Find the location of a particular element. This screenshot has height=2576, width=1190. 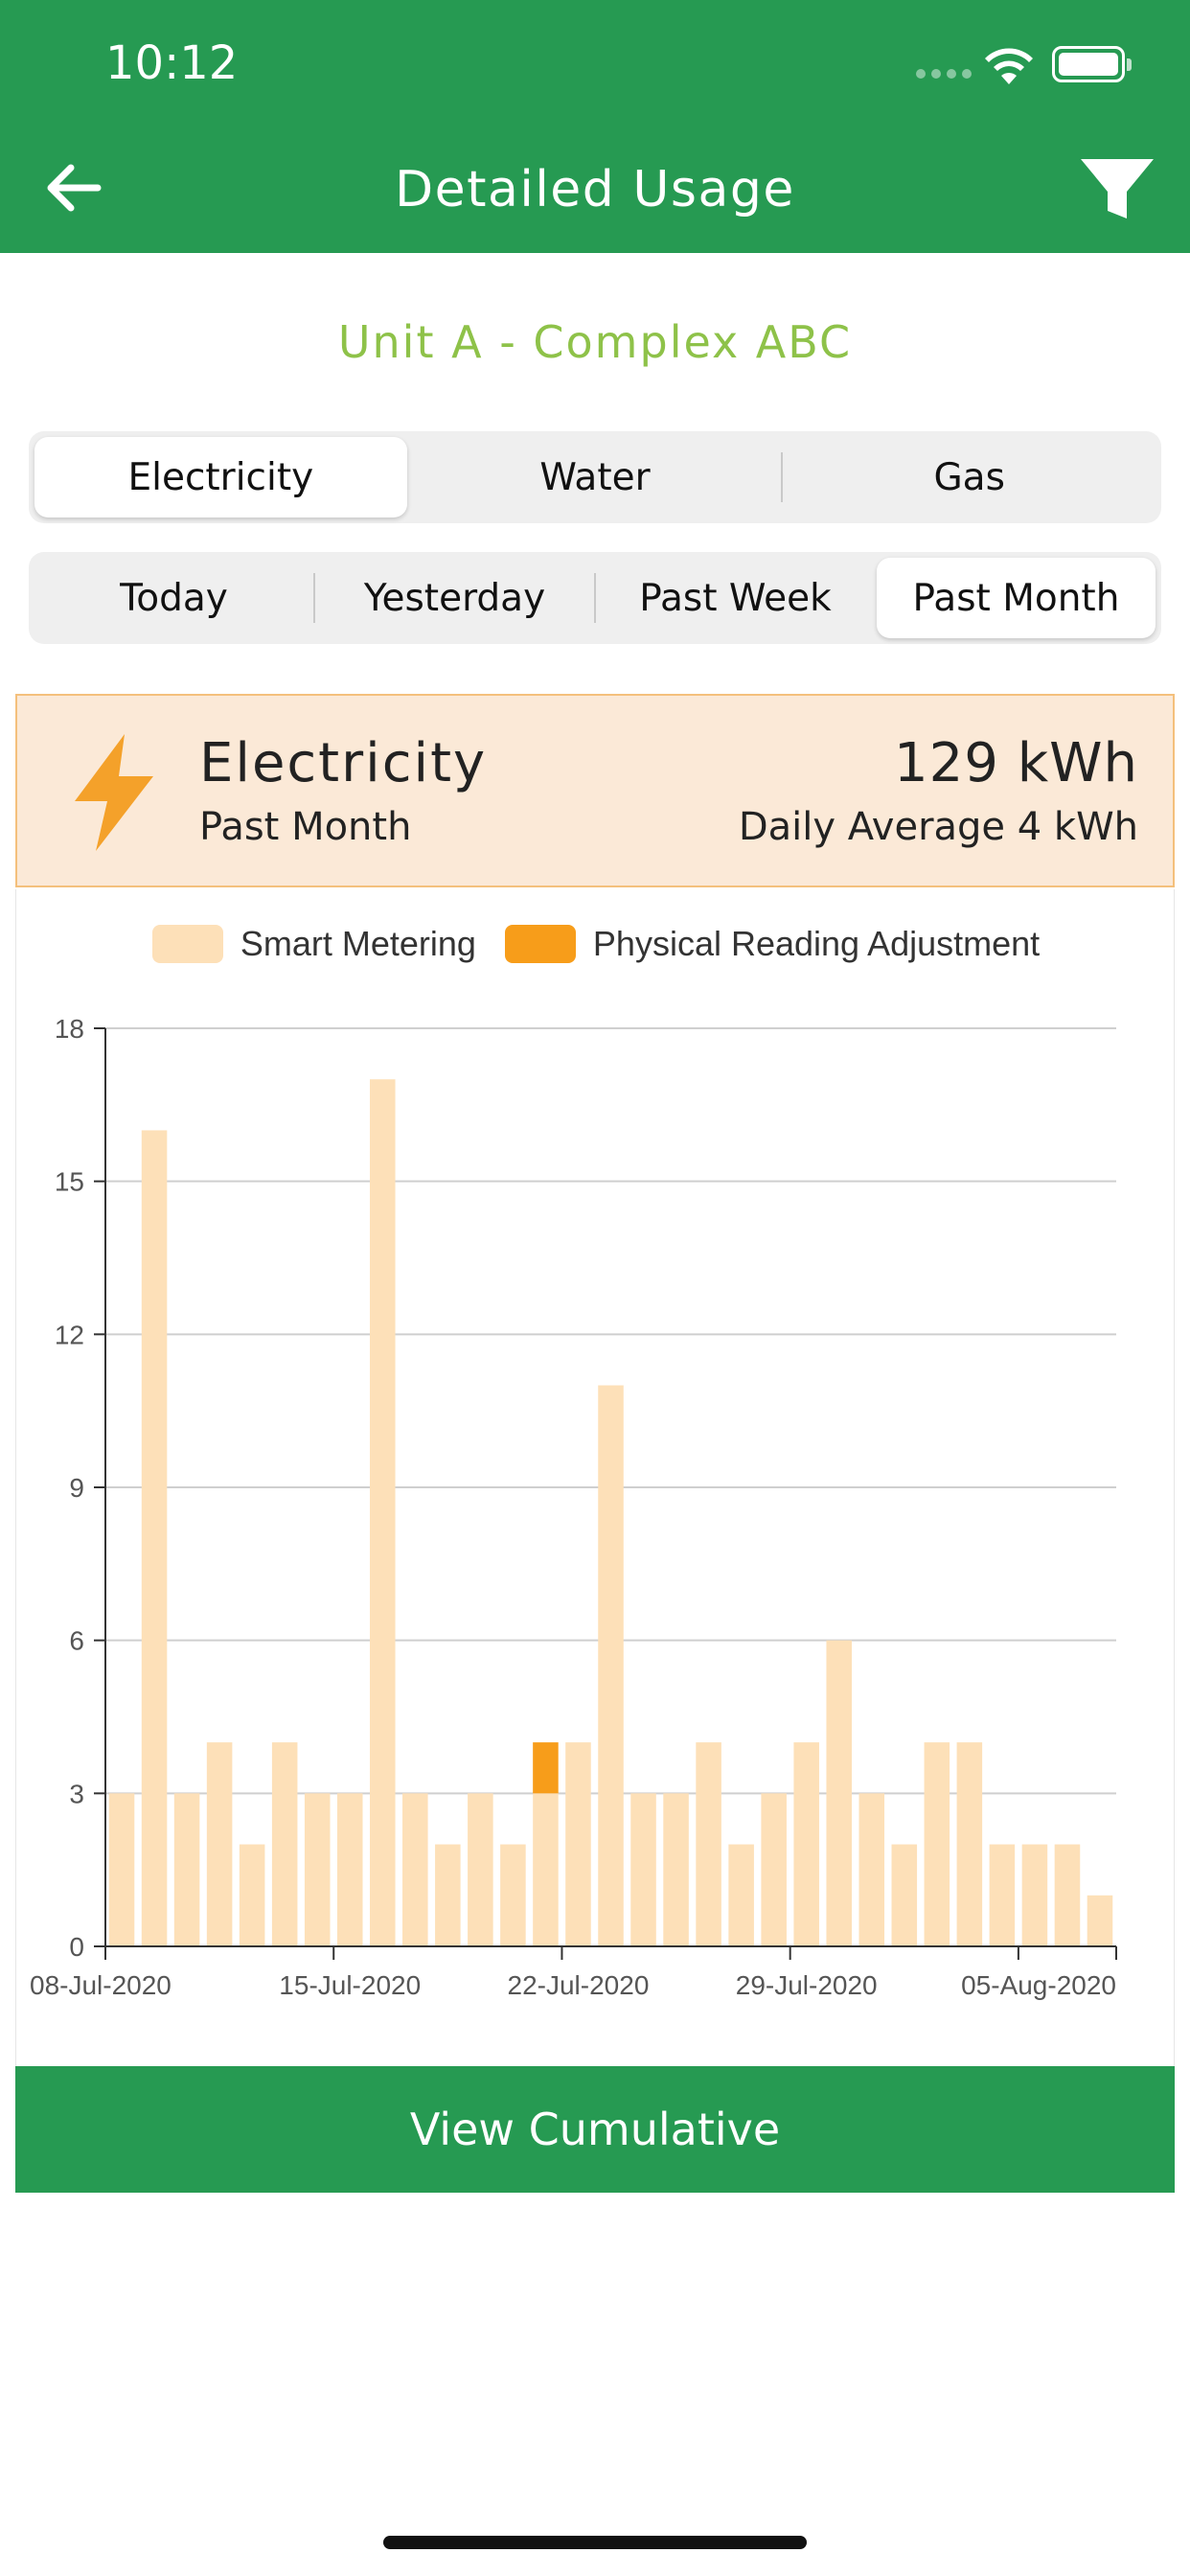

tab-gas: Gas is located at coordinates (969, 477).